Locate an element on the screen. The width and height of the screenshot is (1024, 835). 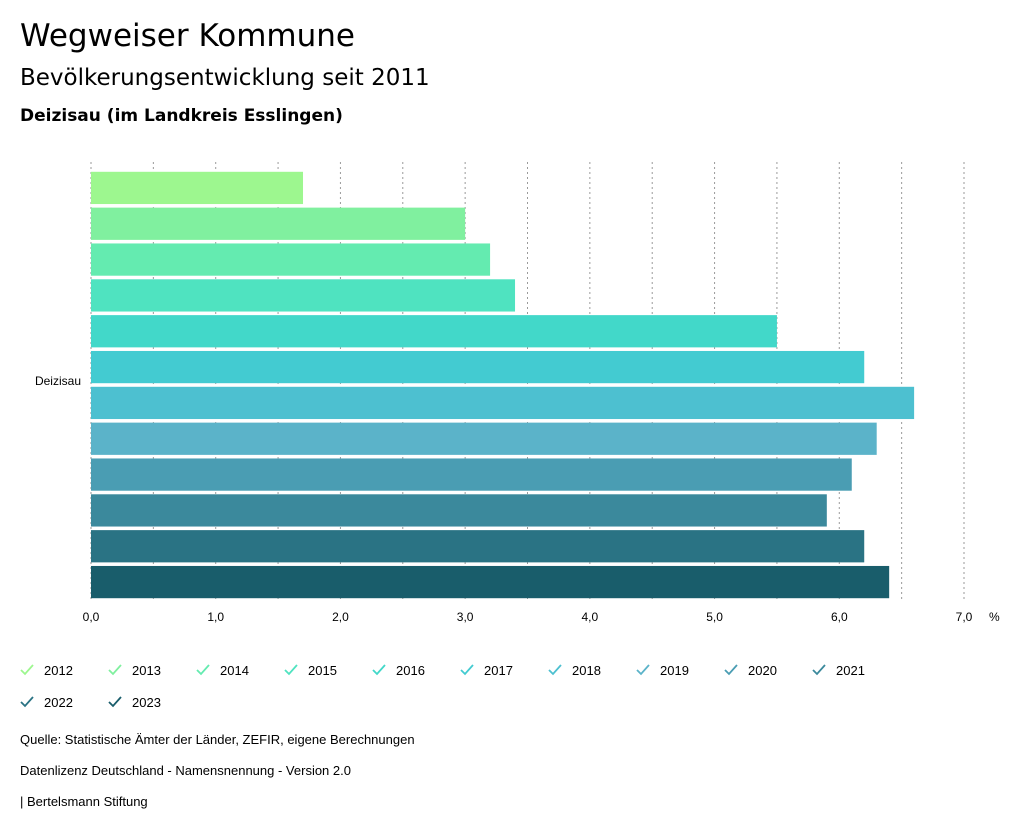
bar-2022 is located at coordinates (478, 546).